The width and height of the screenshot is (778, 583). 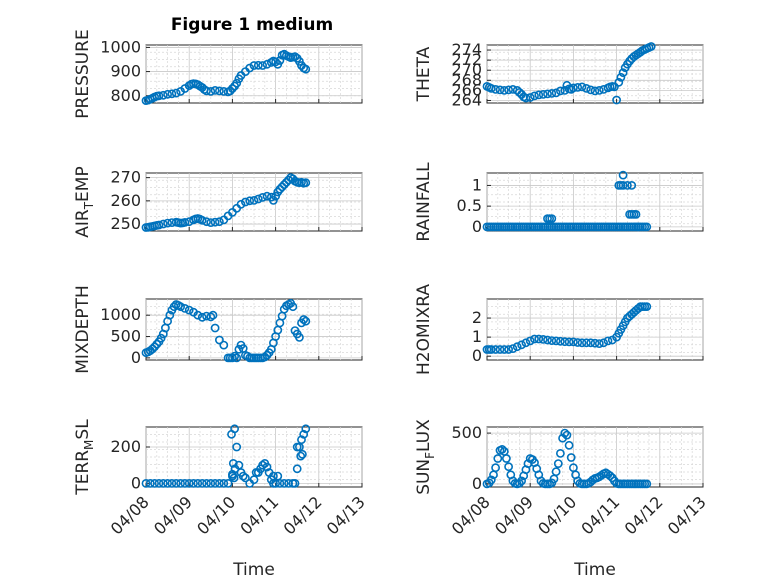 I want to click on y-tick-label: 1000, so click(x=120, y=46).